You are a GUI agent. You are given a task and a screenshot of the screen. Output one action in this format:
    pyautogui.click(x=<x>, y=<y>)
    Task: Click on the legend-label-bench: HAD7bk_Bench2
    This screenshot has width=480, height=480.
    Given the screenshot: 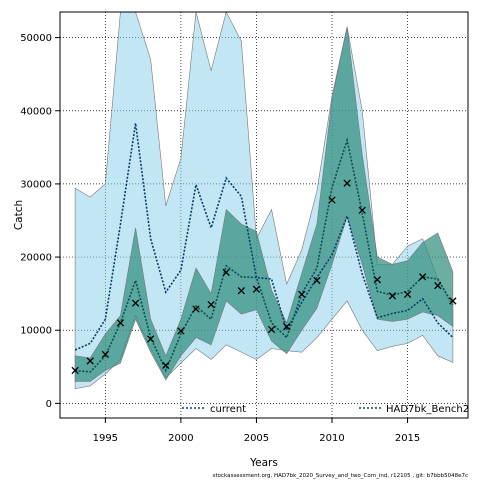 What is the action you would take?
    pyautogui.click(x=427, y=409)
    